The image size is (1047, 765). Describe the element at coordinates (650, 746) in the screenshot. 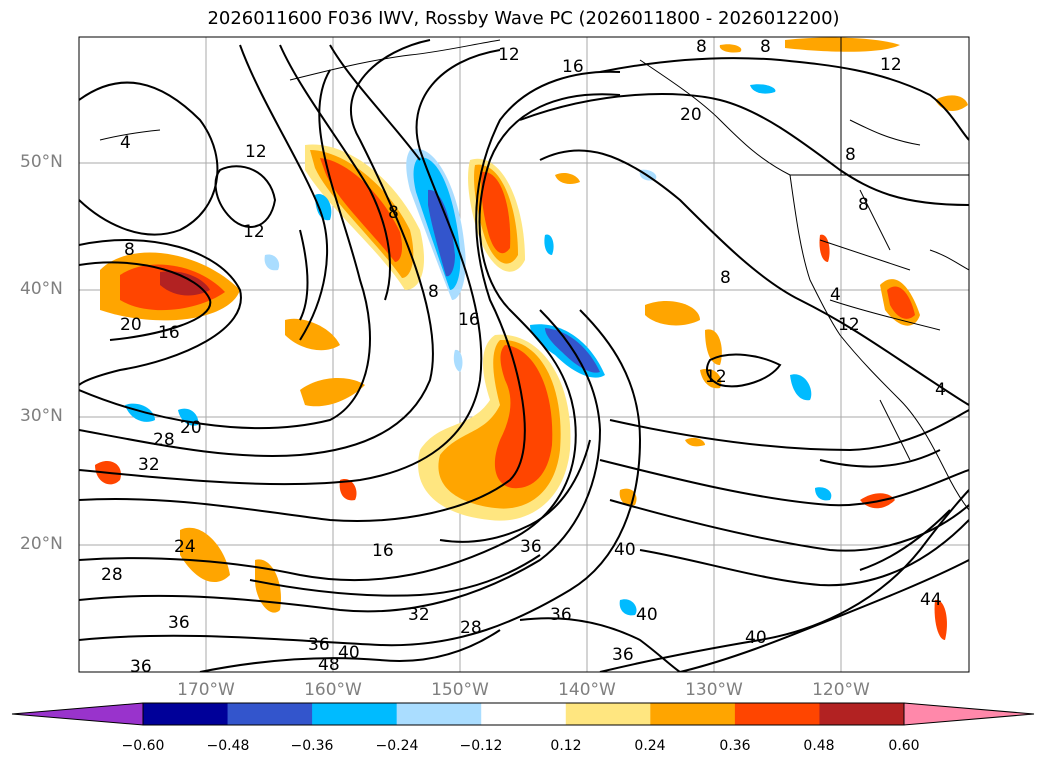

I see `colorbar-tick-label: 0.24` at that location.